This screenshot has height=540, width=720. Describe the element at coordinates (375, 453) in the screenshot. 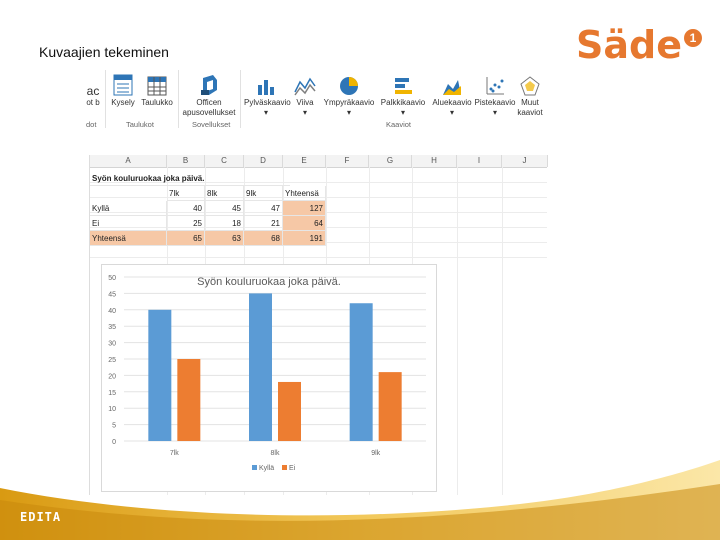

I see `x-tick-label: 9lk` at that location.